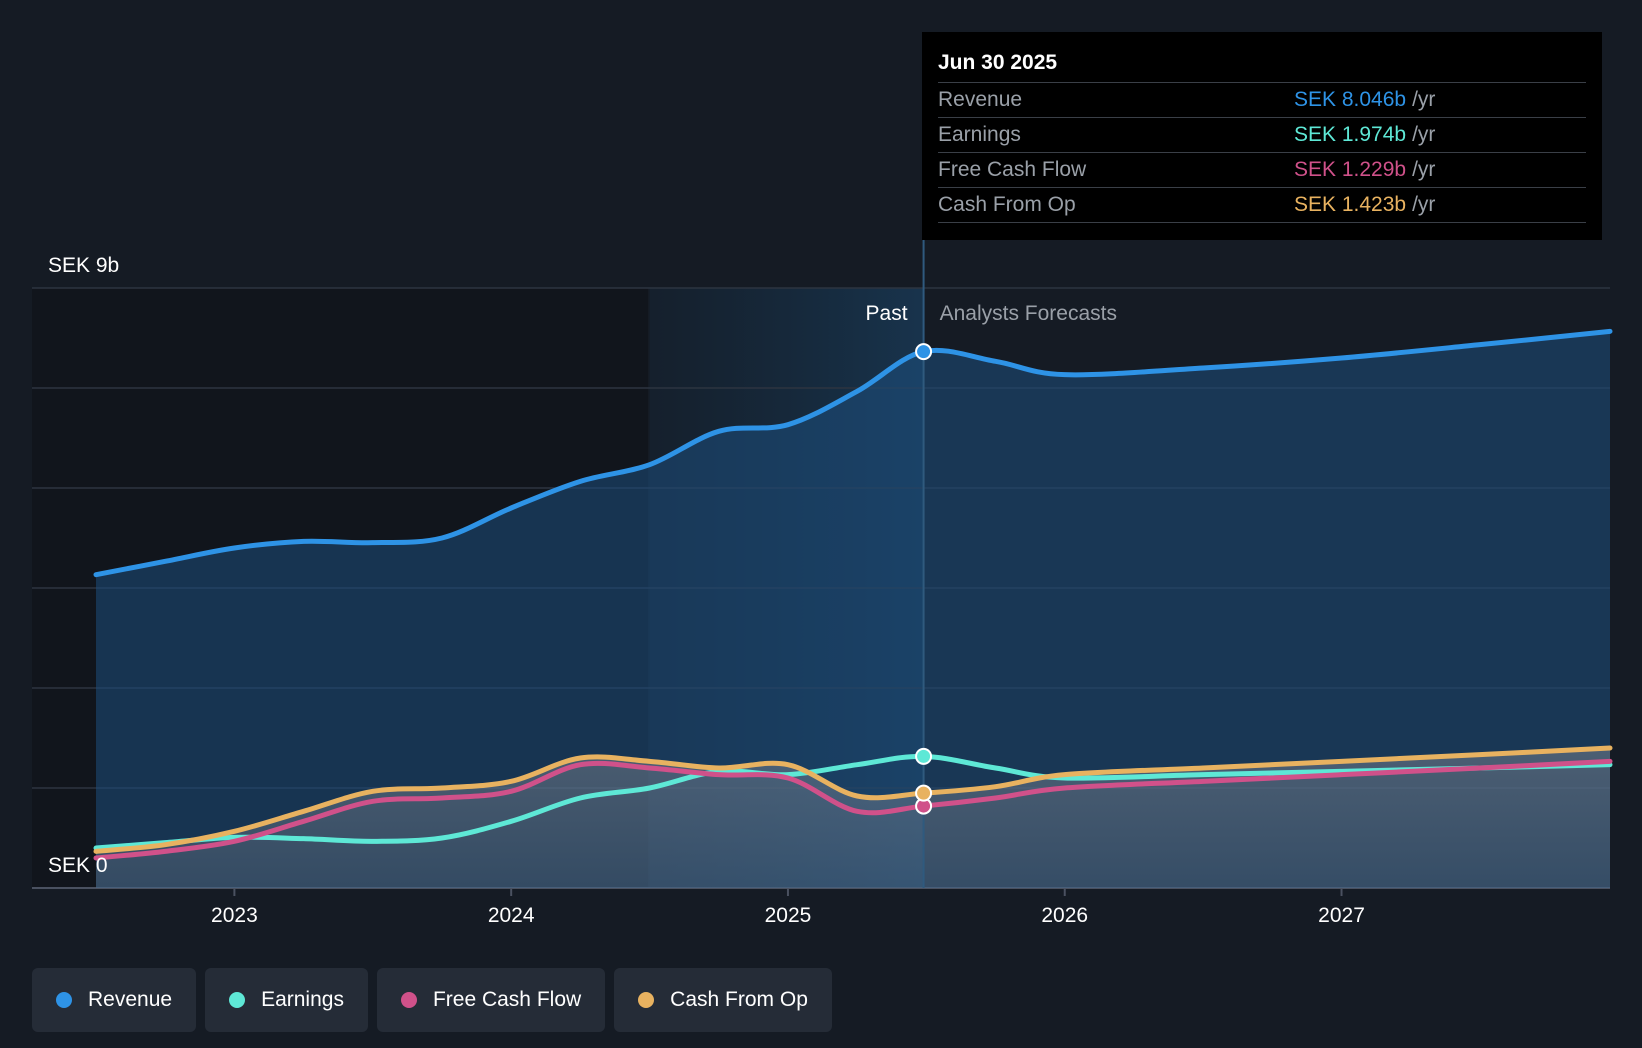  I want to click on legend-label: Revenue, so click(130, 999).